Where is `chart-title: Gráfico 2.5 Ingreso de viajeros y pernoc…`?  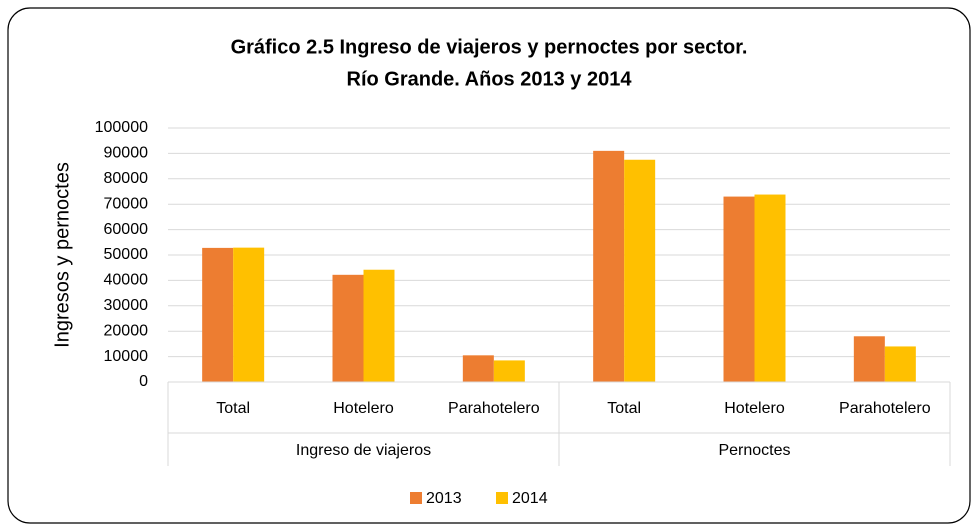
chart-title: Gráfico 2.5 Ingreso de viajeros y pernoc… is located at coordinates (489, 47).